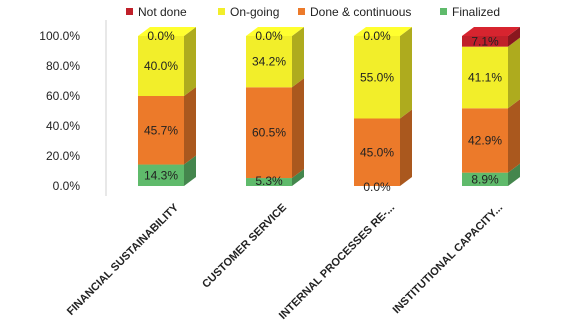 The width and height of the screenshot is (579, 331). I want to click on y-tick-label: 80.0%, so click(63, 66).